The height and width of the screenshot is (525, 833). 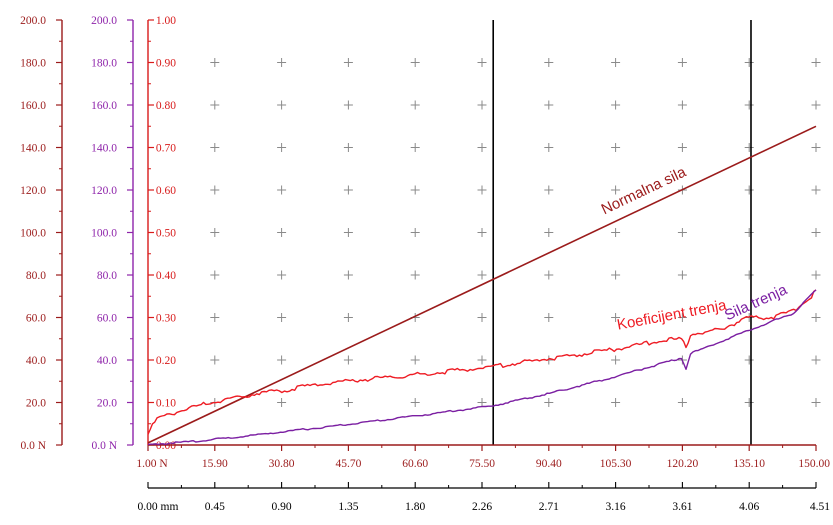 I want to click on y-axis-tick-label: 0.10, so click(x=166, y=404).